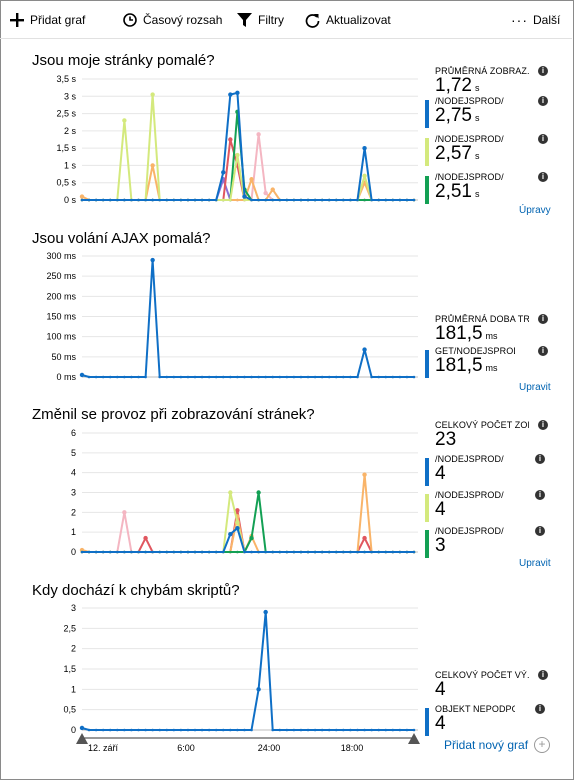 The width and height of the screenshot is (574, 780). Describe the element at coordinates (352, 748) in the screenshot. I see `x-tick-label: 18:00` at that location.